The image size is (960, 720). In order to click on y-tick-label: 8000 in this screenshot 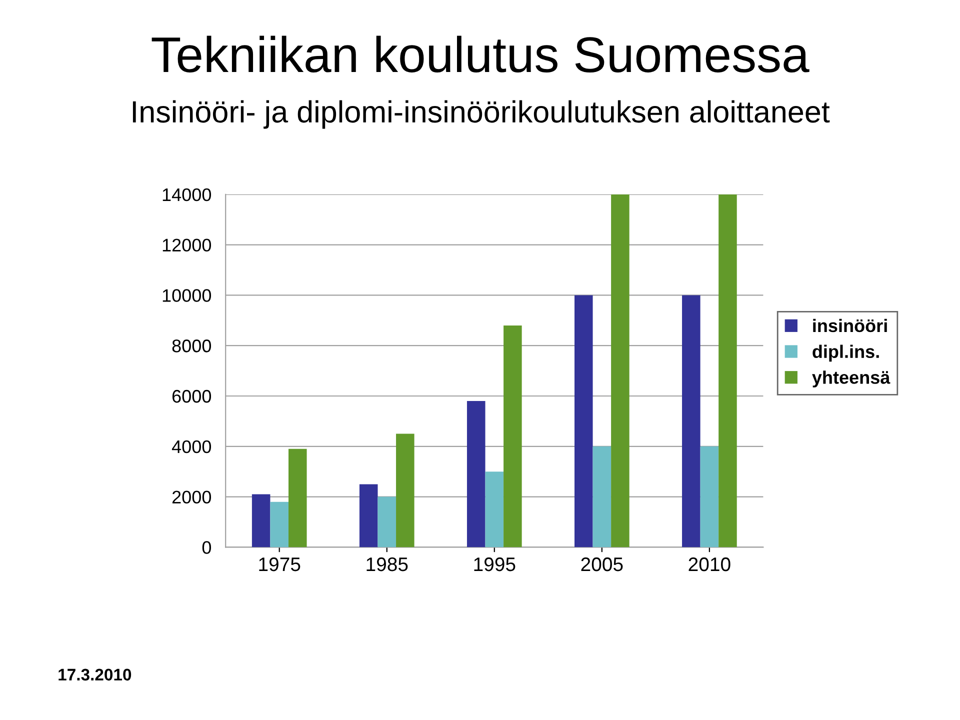, I will do `click(192, 346)`.